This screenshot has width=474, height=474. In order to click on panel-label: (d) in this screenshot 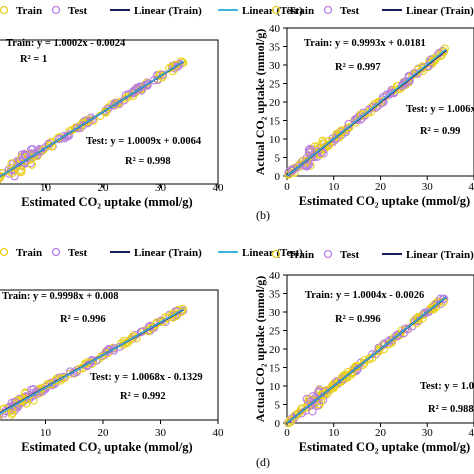, I will do `click(263, 462)`.